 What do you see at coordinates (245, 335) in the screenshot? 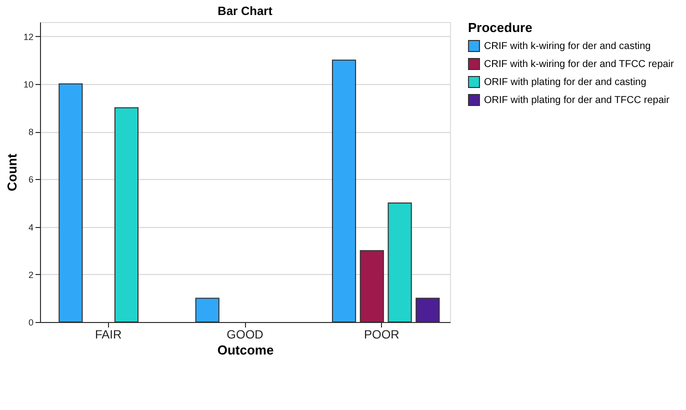
I see `x-tick-label: GOOD` at bounding box center [245, 335].